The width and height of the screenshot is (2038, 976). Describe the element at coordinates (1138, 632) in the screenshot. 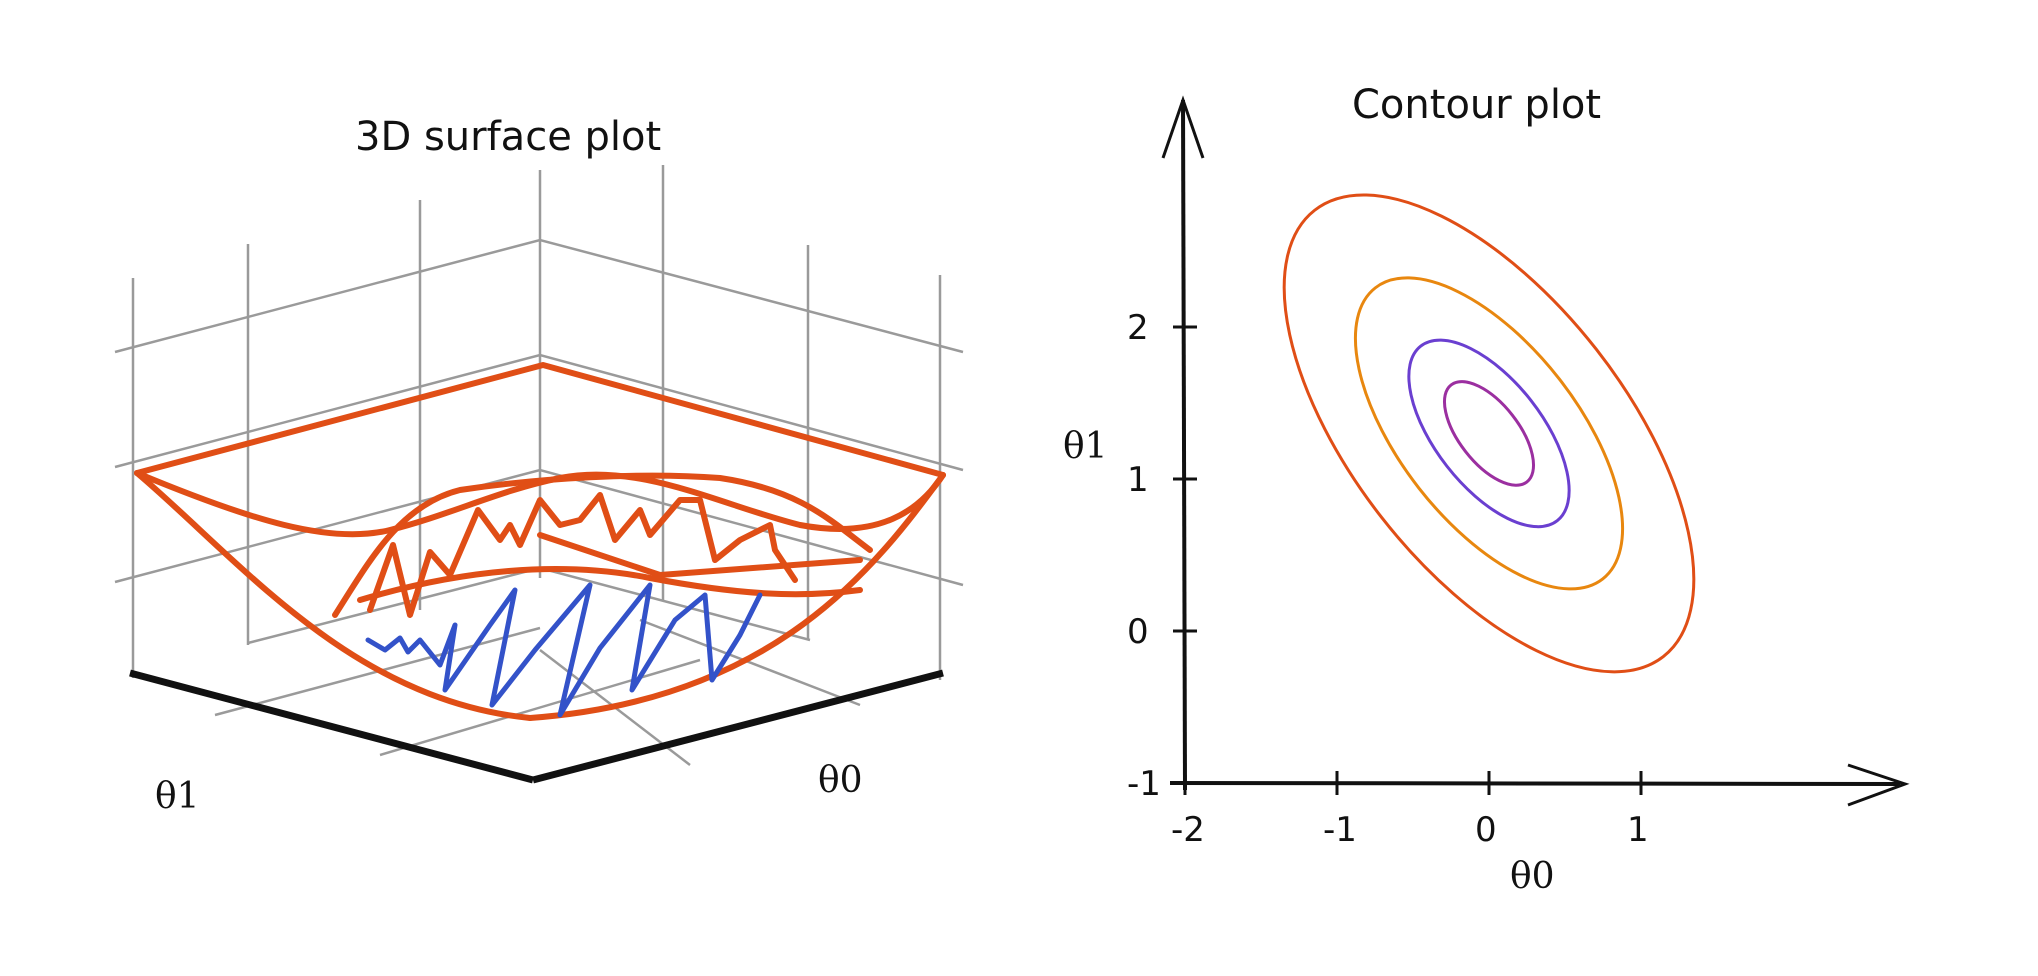

I see `y-tick-label: 0` at that location.